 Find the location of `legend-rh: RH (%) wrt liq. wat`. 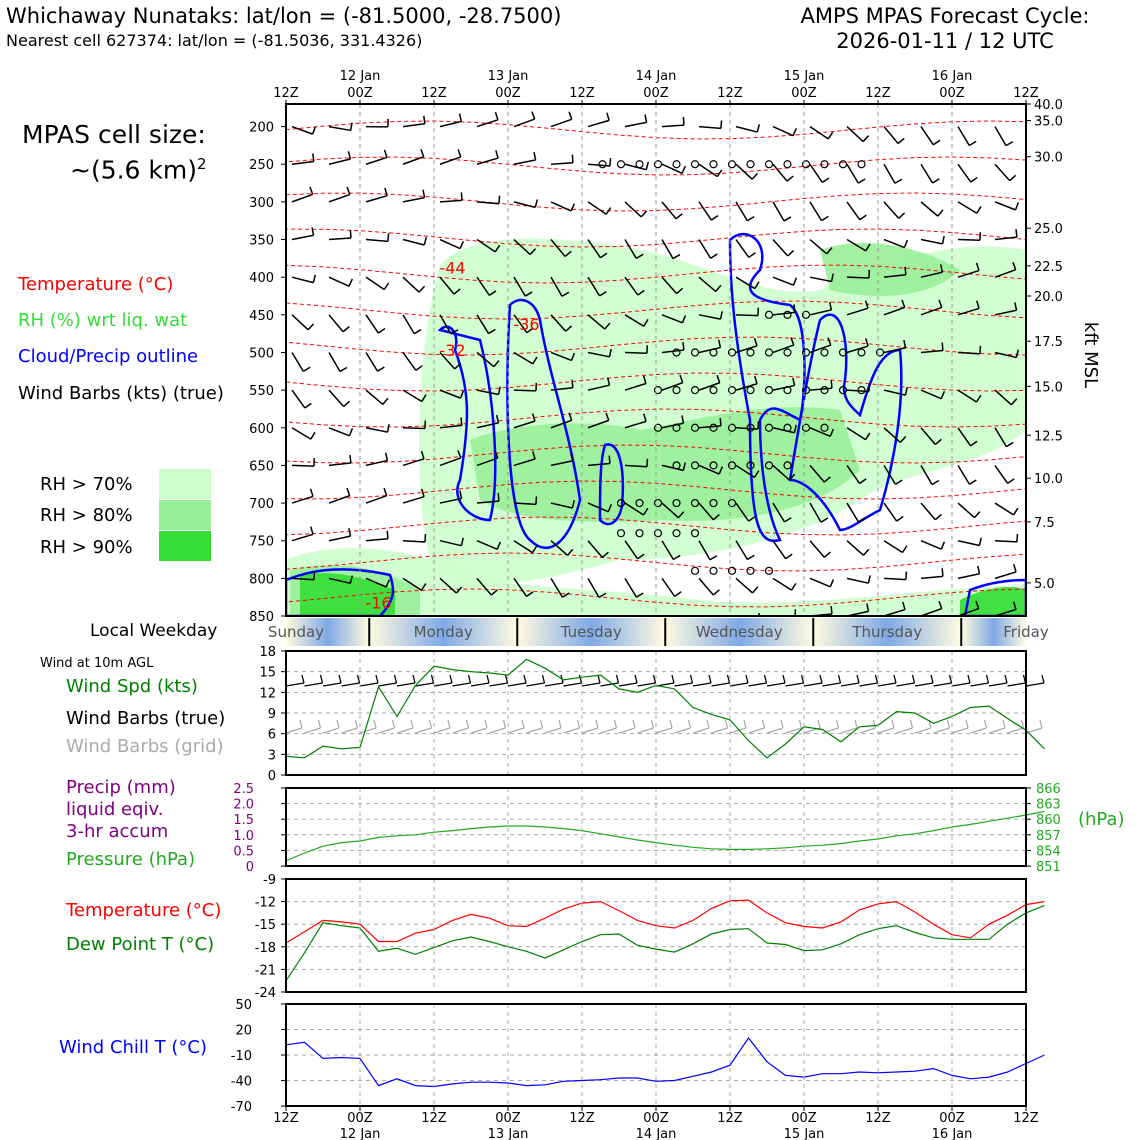

legend-rh: RH (%) wrt liq. wat is located at coordinates (103, 320).